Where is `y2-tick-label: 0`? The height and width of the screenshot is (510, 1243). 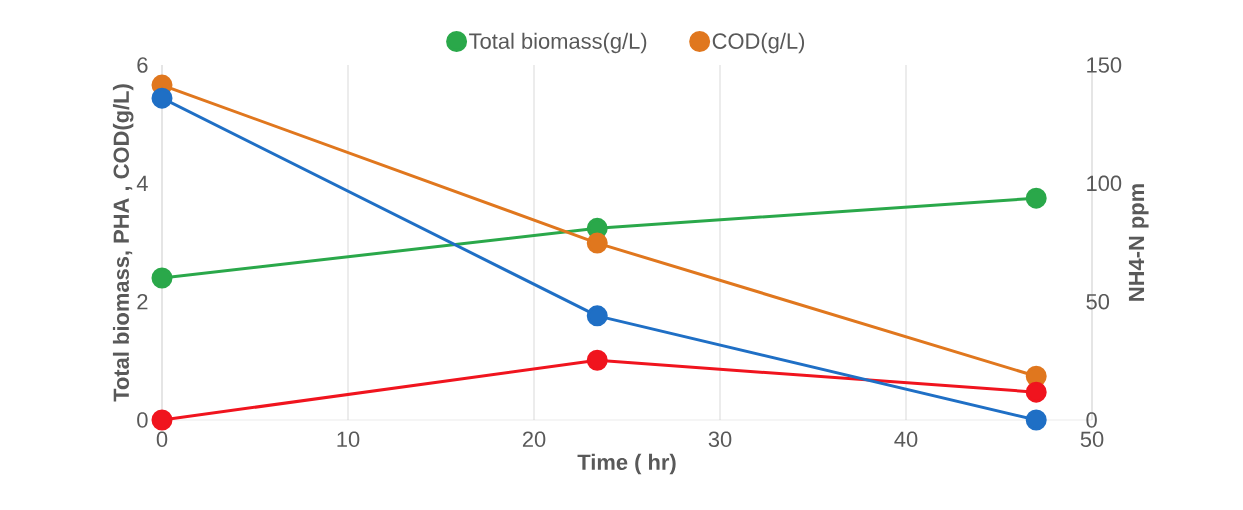 y2-tick-label: 0 is located at coordinates (1091, 420).